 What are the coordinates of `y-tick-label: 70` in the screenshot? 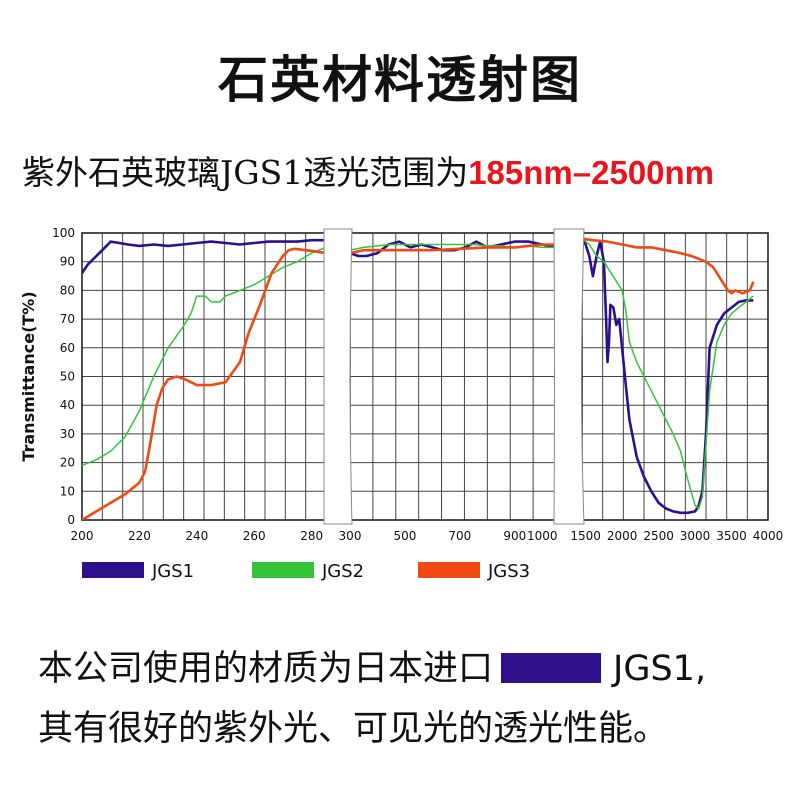 It's located at (67, 319).